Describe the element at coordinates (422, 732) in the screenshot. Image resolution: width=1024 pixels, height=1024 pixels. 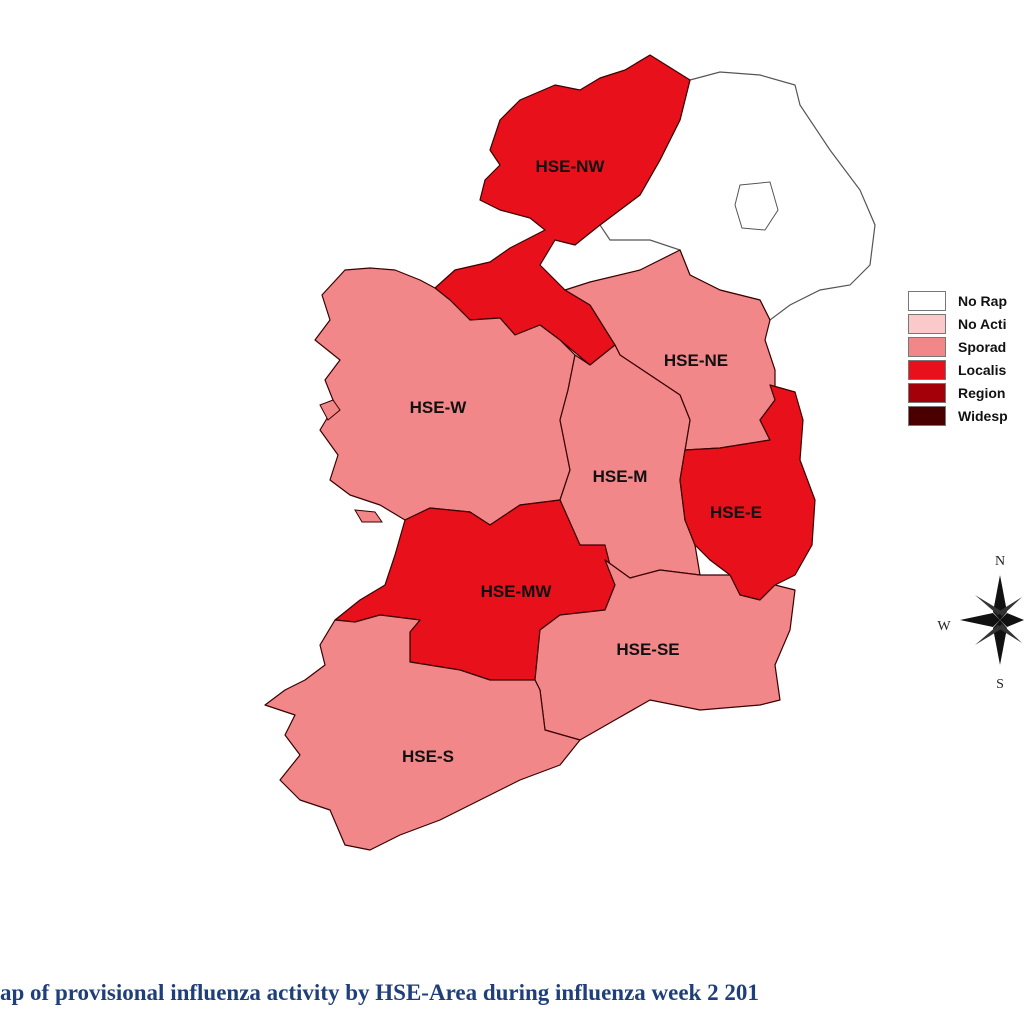
I see `region-hse-s` at that location.